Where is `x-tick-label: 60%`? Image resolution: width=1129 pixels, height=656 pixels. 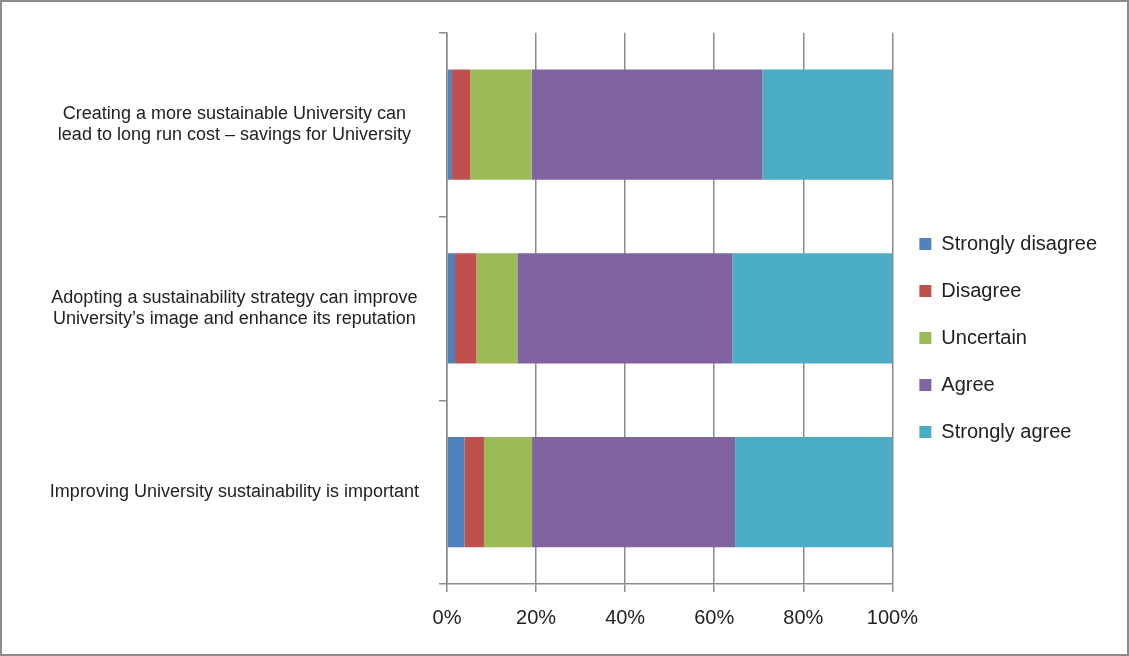 x-tick-label: 60% is located at coordinates (714, 616).